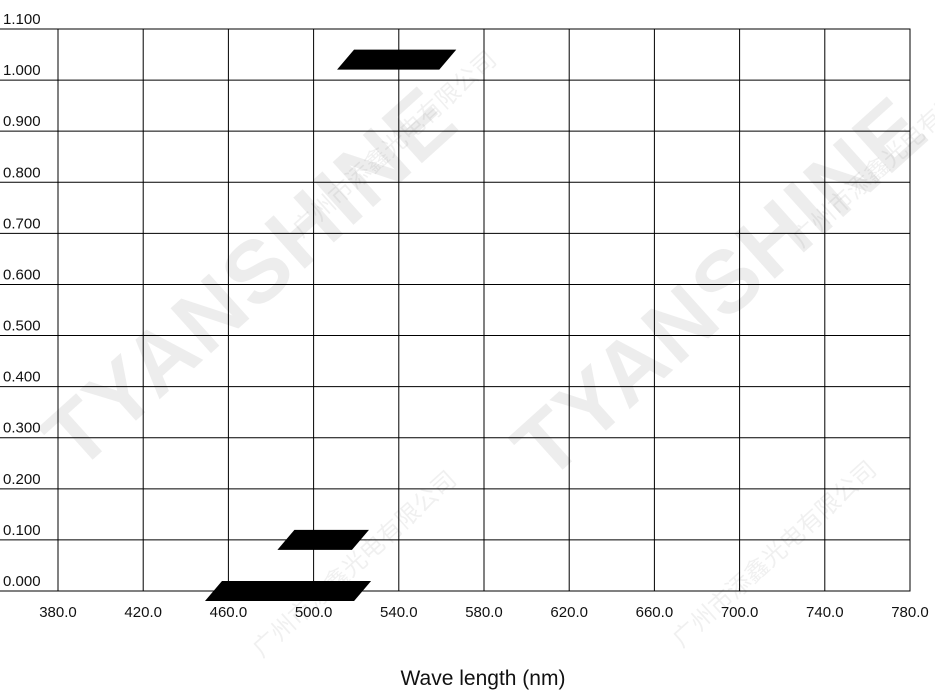 The width and height of the screenshot is (935, 692). I want to click on x-tick-label: 460.0, so click(229, 612).